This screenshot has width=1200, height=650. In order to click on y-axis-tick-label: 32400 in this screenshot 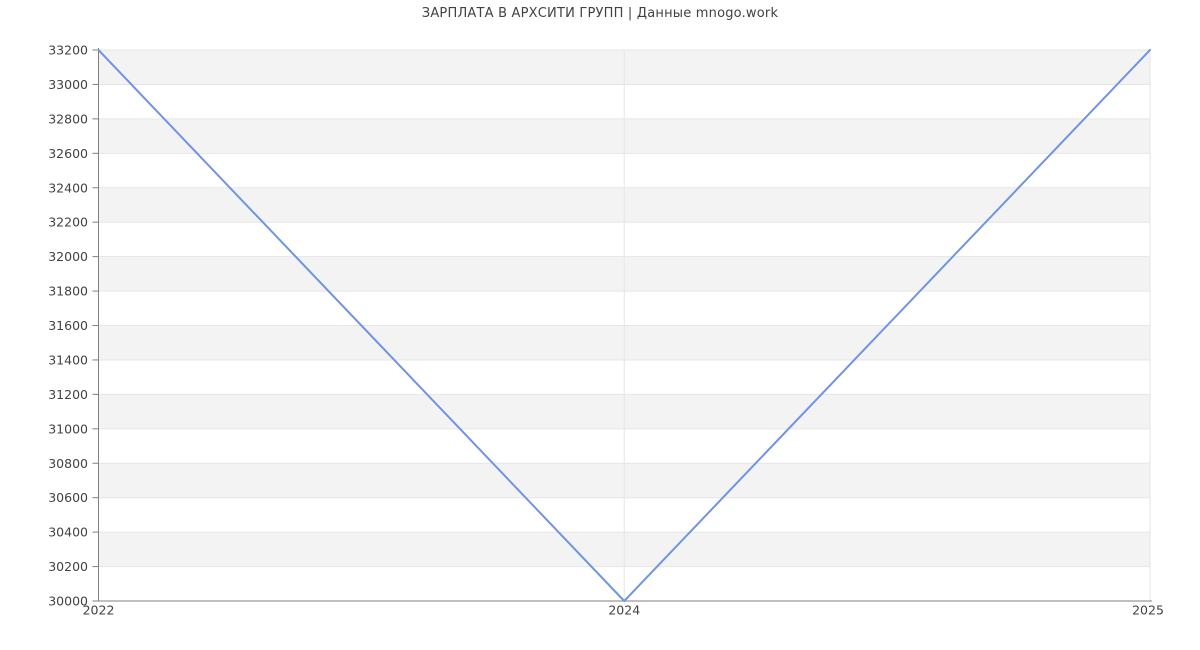, I will do `click(68, 187)`.